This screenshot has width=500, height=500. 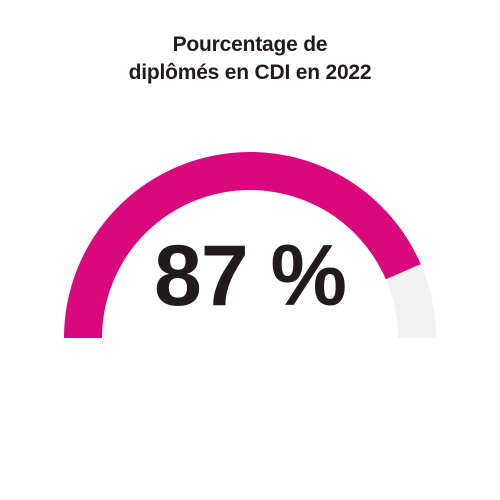 I want to click on gauge-value-label: 87 %, so click(x=250, y=276).